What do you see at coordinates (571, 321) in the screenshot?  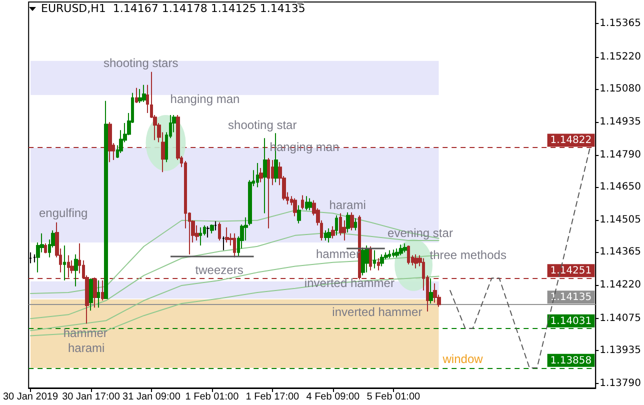 I see `ref-line-label: 1.14031` at bounding box center [571, 321].